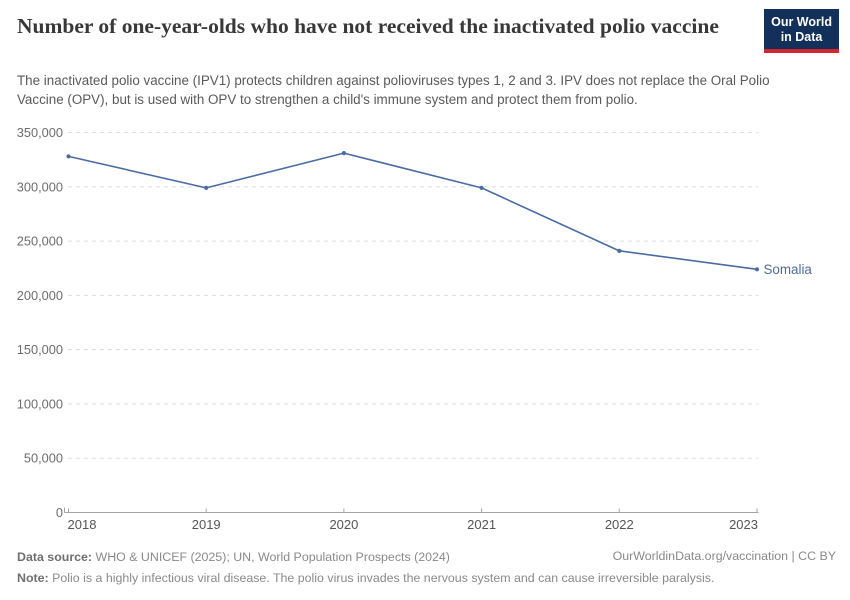 The height and width of the screenshot is (600, 850). Describe the element at coordinates (343, 524) in the screenshot. I see `x-axis-tick-label: 2020` at that location.